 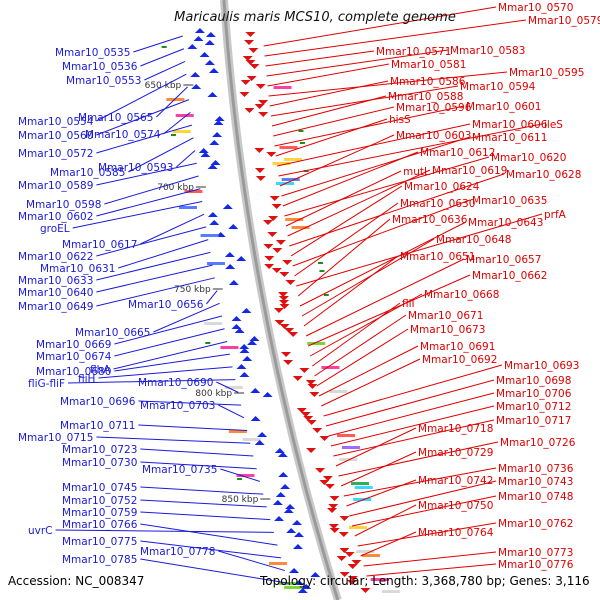 What do you see at coordinates (528, 158) in the screenshot?
I see `right-gene-label: Mmar10_0620` at bounding box center [528, 158].